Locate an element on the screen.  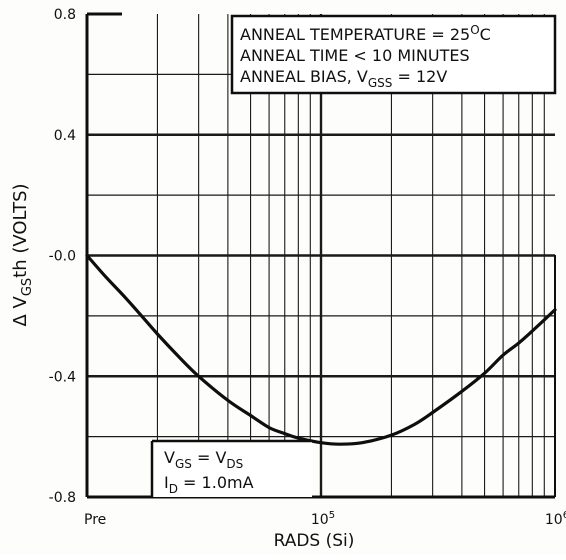
y-tick-label: 0.4 is located at coordinates (65, 136).